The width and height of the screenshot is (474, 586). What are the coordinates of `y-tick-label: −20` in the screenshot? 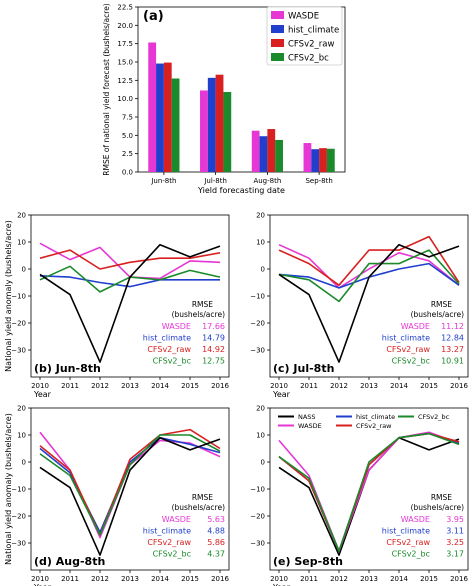 It's located at (257, 517).